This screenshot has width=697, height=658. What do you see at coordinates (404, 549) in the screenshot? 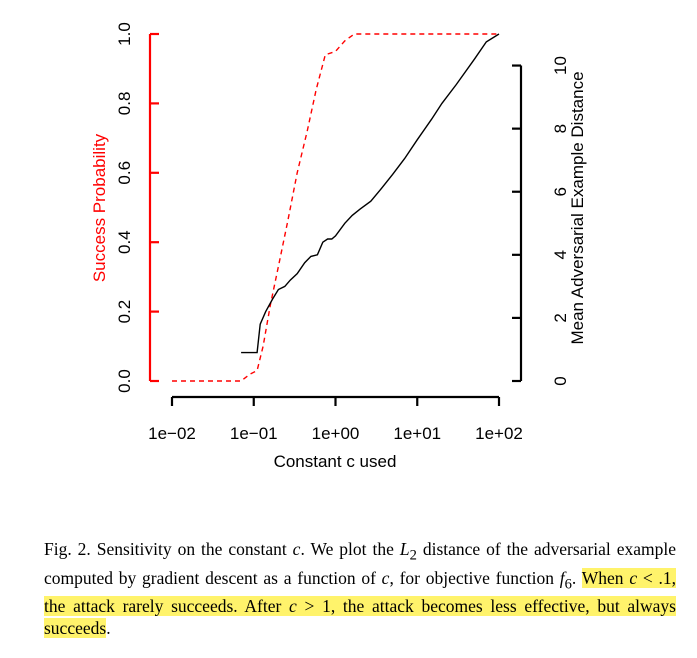
I see `caption-var-L: L` at bounding box center [404, 549].